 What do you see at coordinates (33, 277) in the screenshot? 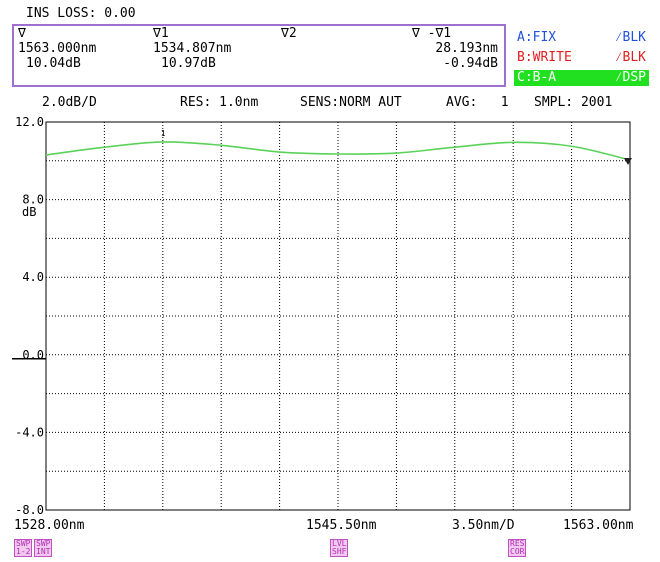
I see `y-tick-label: 4.0` at bounding box center [33, 277].